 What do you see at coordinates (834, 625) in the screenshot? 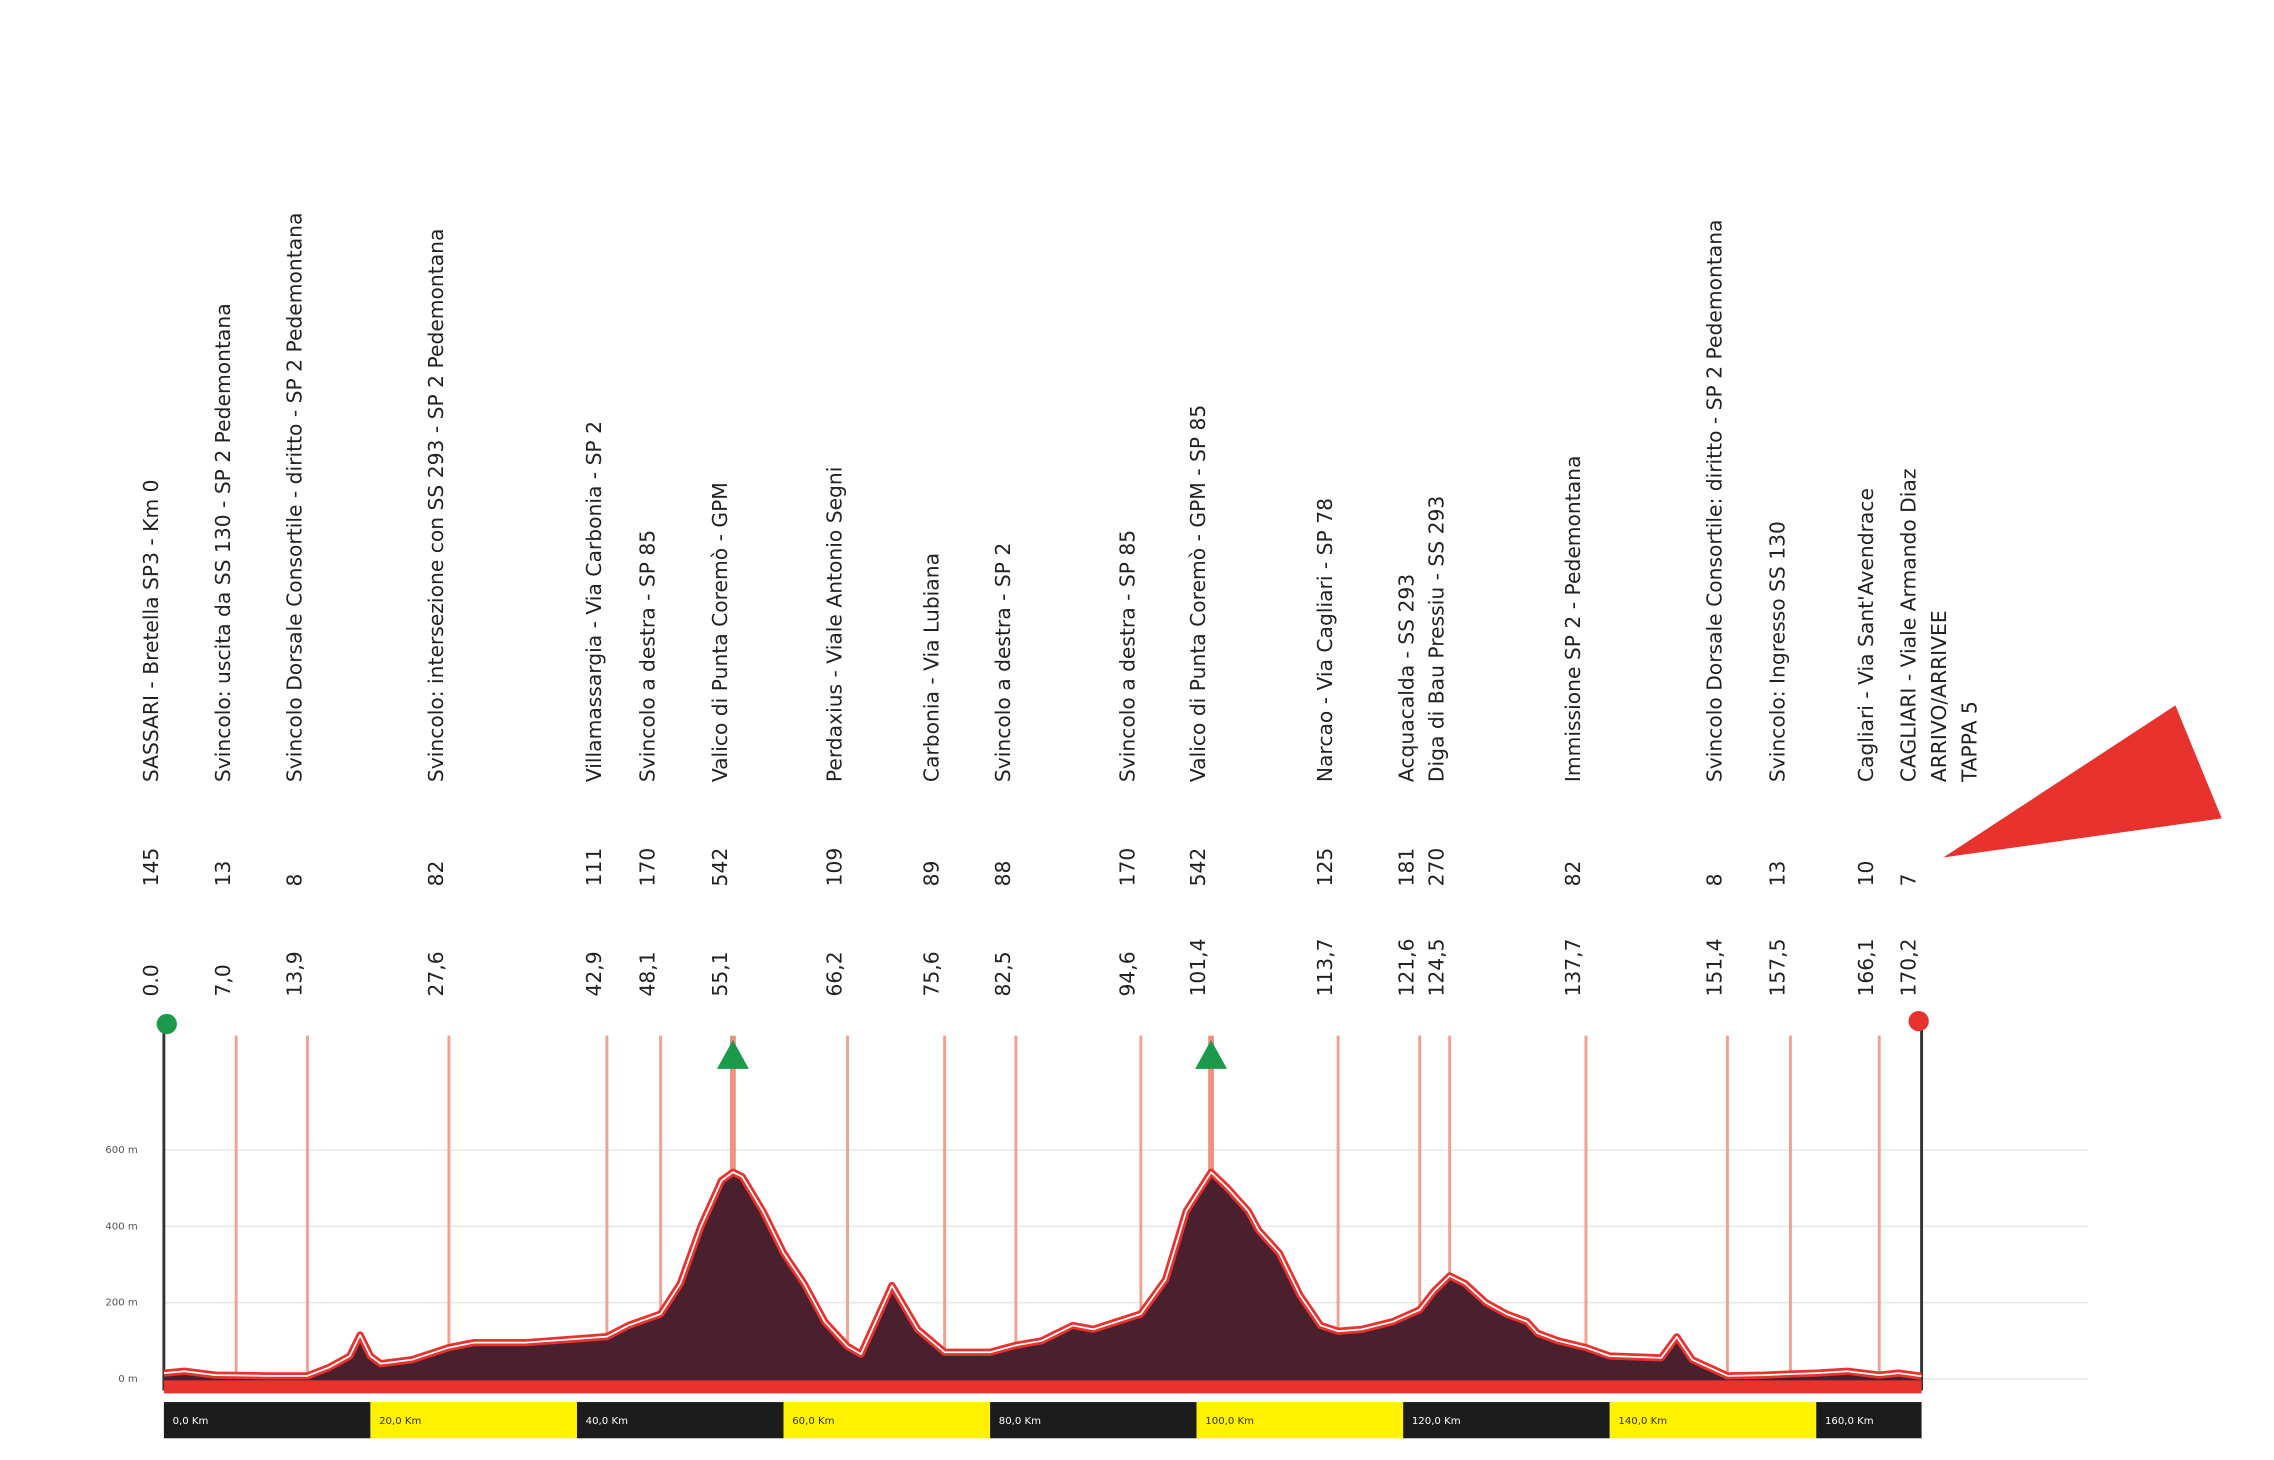
I see `waypoint-label: Perdaxius - Viale Antonio Segni` at bounding box center [834, 625].